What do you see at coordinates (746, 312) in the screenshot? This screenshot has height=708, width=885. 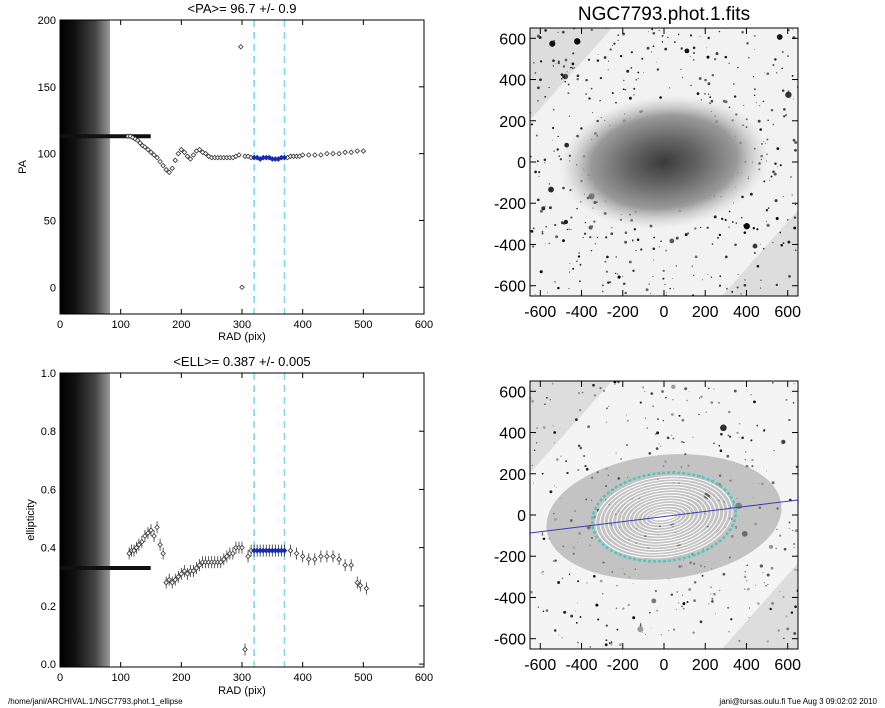 I see `image-x-tick-label: 400` at bounding box center [746, 312].